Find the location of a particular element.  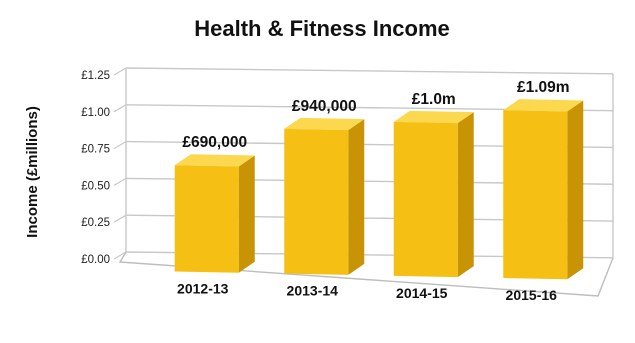

chart-title: Health & Fitness Income is located at coordinates (322, 28).